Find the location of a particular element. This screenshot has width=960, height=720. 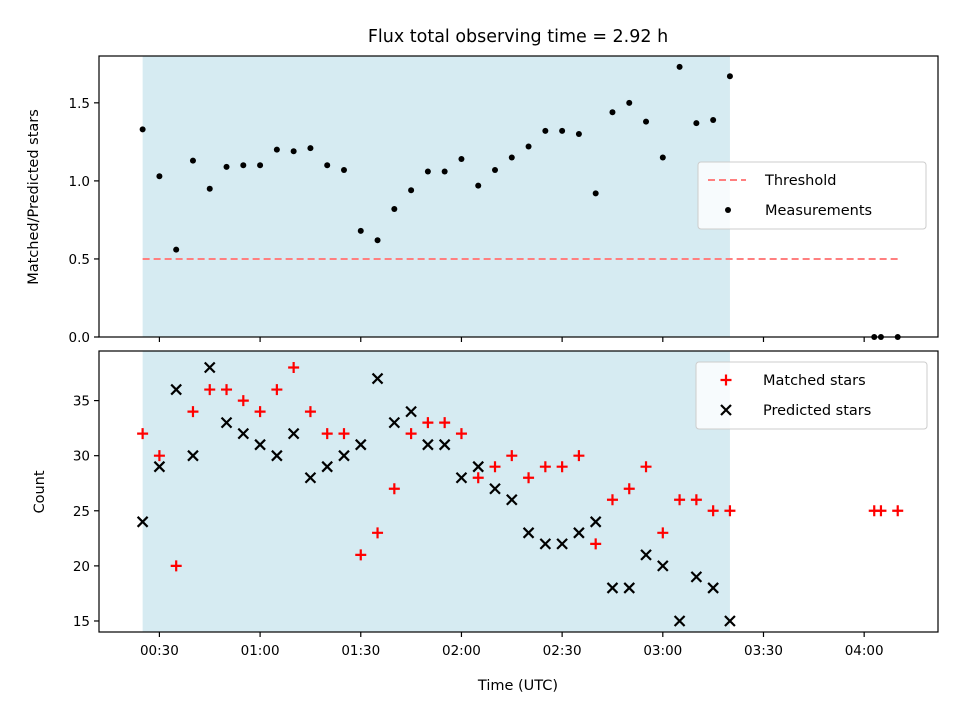

chart-title: Flux total observing time = 2.92 h is located at coordinates (518, 37).